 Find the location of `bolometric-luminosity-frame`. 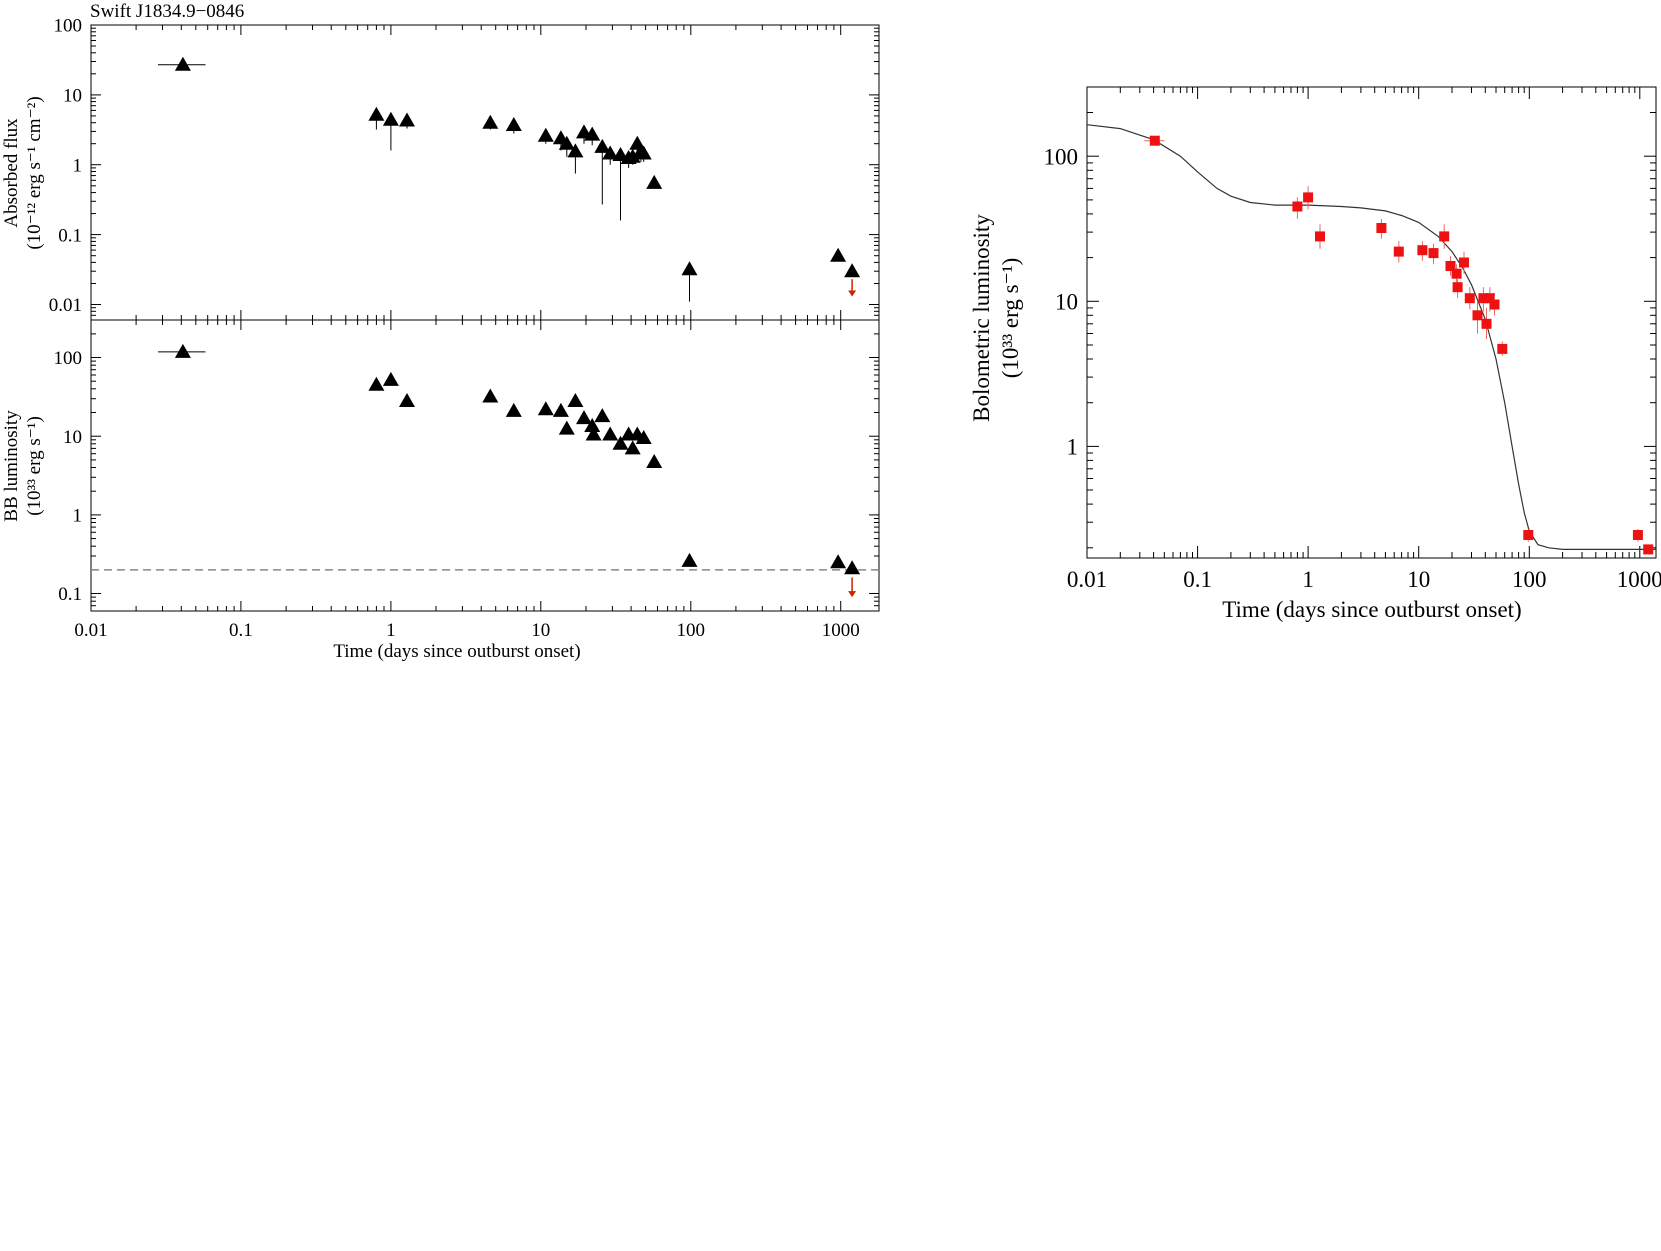

bolometric-luminosity-frame is located at coordinates (1371, 322).